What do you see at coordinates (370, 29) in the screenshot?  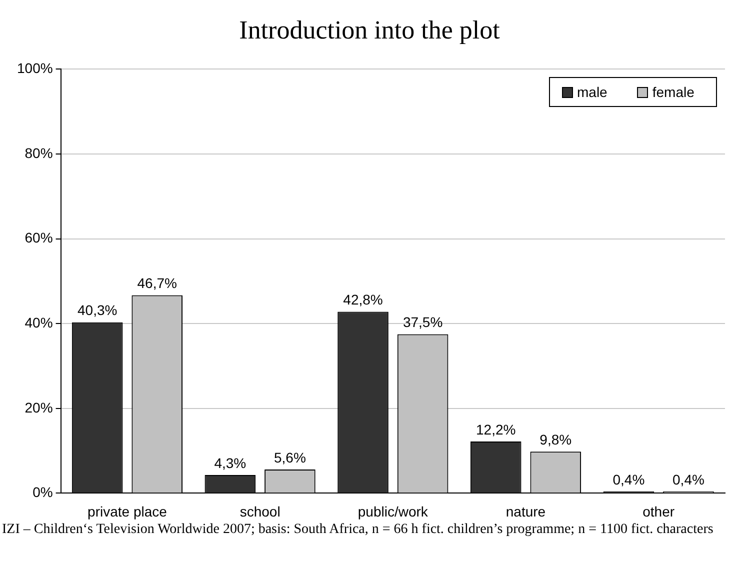 I see `chart-title: Introduction into the plot` at bounding box center [370, 29].